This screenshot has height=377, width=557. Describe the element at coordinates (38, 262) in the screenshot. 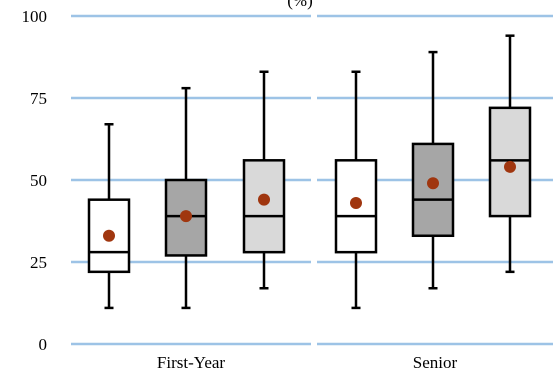

I see `y-tick-label-25: 25` at that location.